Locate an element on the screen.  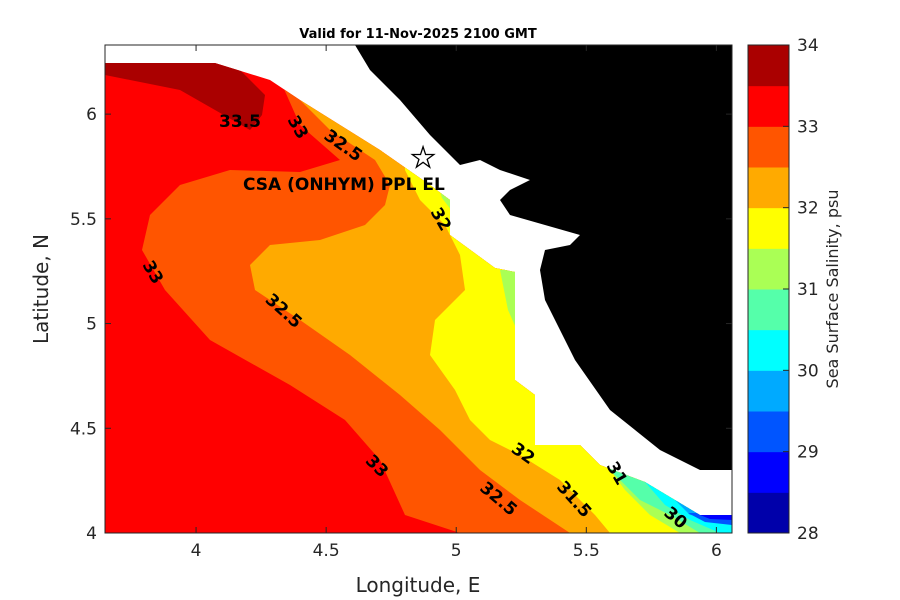
colorbar-label: Sea Surface Salinity, psu is located at coordinates (832, 289).